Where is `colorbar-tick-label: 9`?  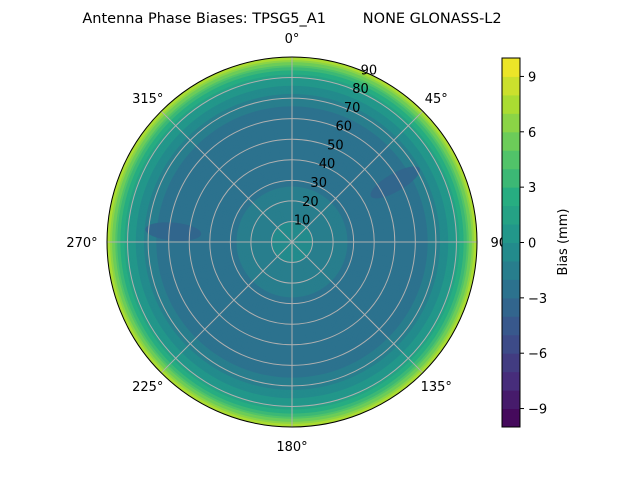 colorbar-tick-label: 9 is located at coordinates (532, 77).